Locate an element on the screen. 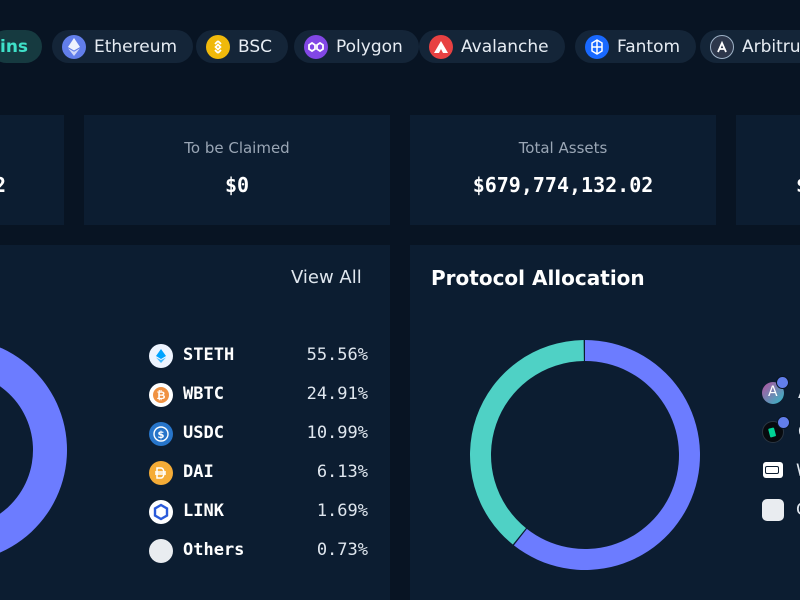 The width and height of the screenshot is (800, 600). chain-chip-bsc: BSC is located at coordinates (242, 46).